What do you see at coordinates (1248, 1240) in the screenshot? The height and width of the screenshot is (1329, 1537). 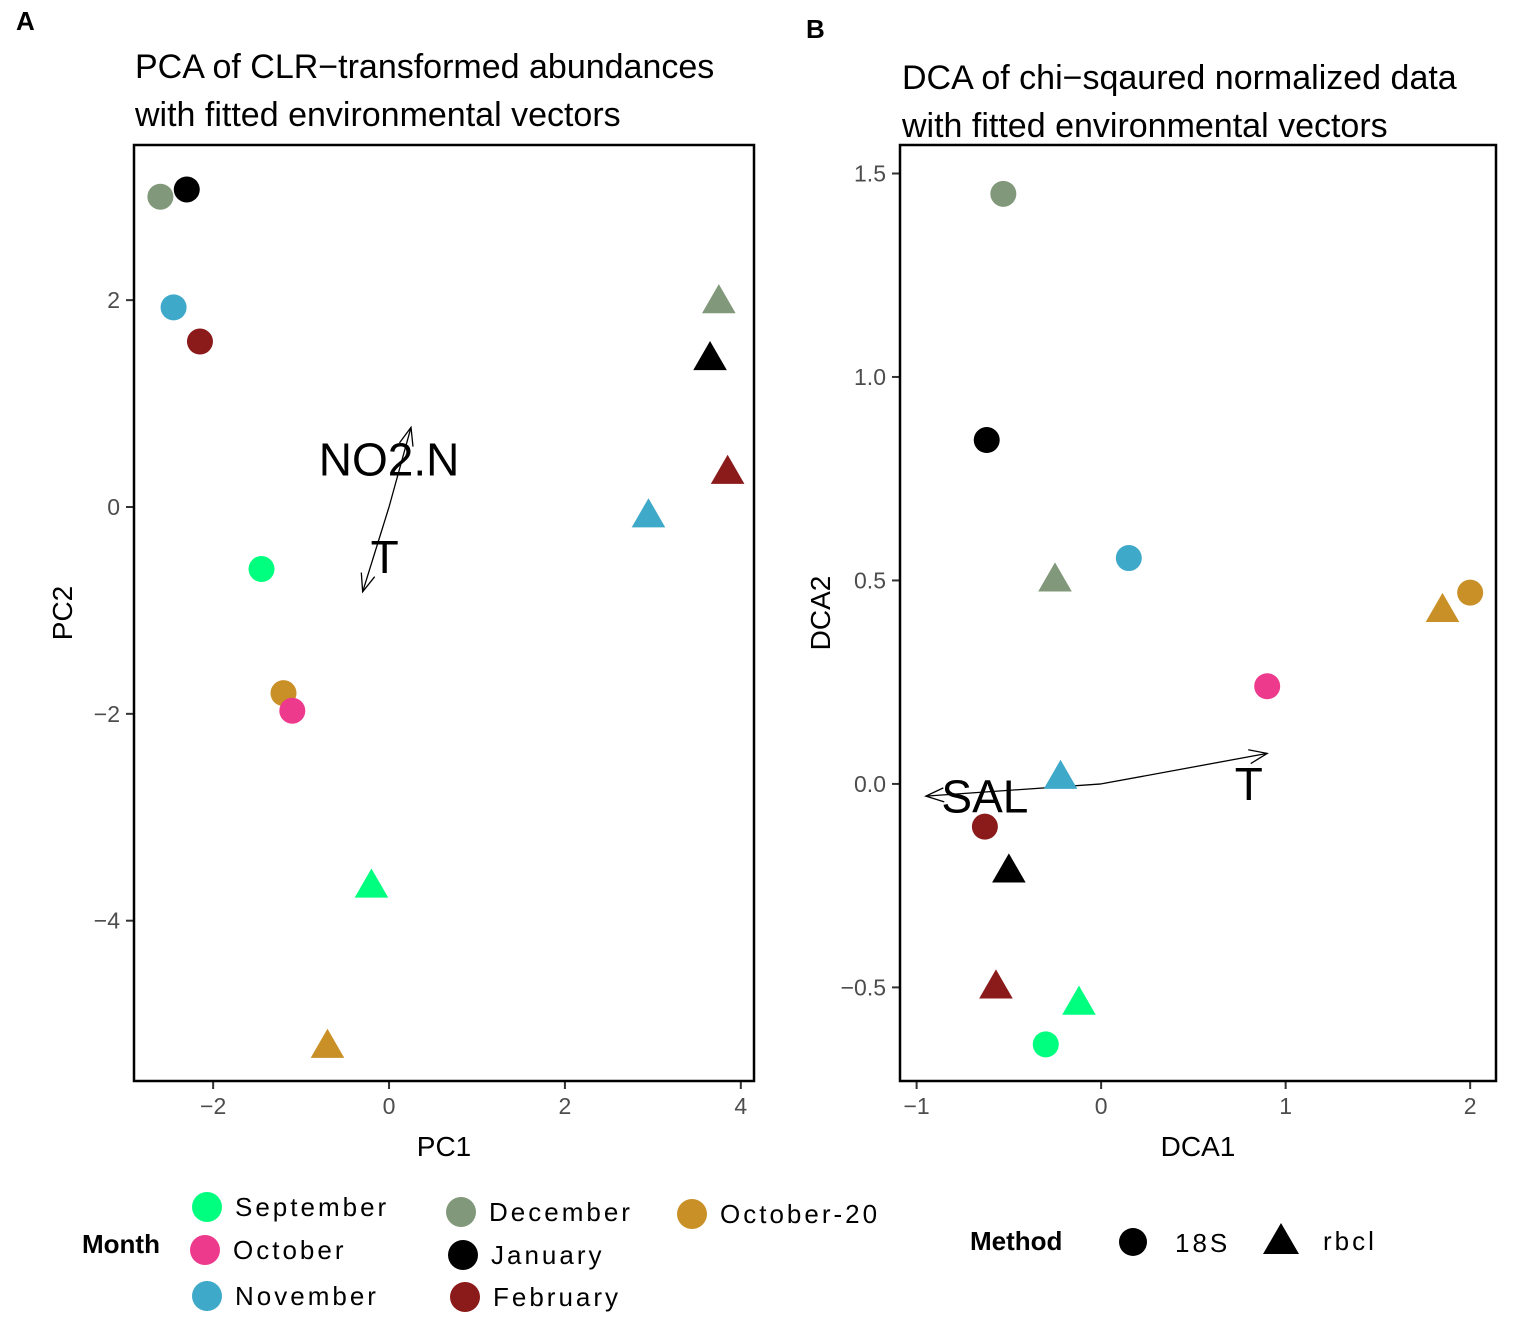 I see `legend-method-items: 18S rbcl` at bounding box center [1248, 1240].